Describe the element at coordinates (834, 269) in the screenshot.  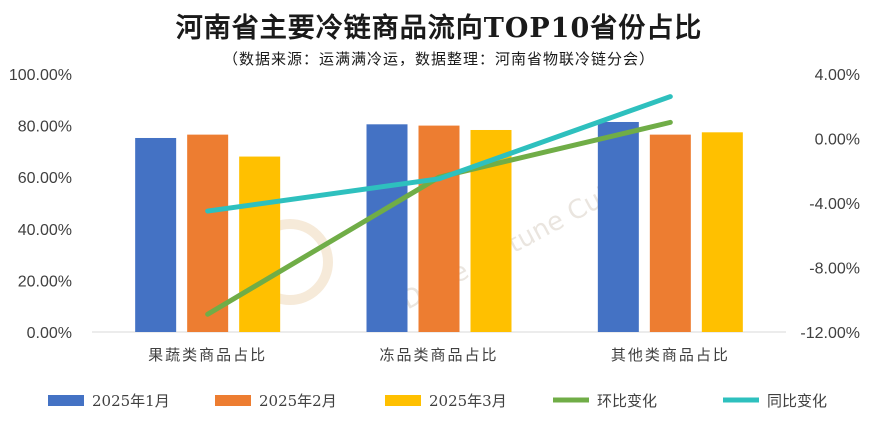
I see `right-tick-label: -8.00%` at that location.